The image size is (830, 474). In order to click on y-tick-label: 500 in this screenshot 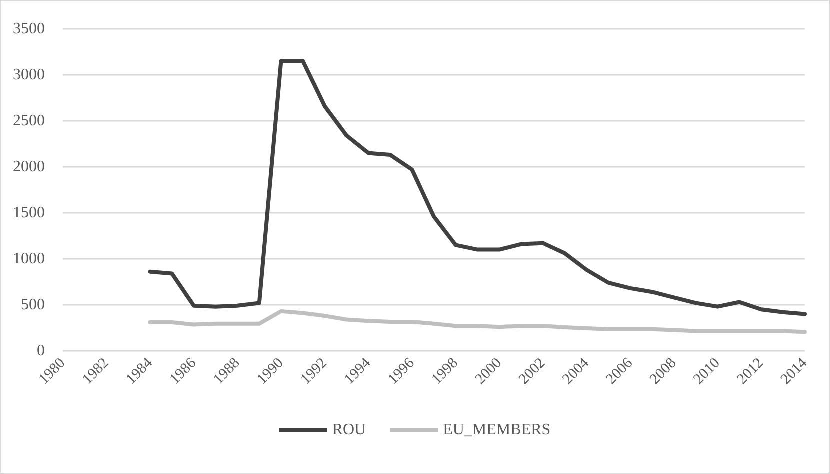, I will do `click(33, 305)`.